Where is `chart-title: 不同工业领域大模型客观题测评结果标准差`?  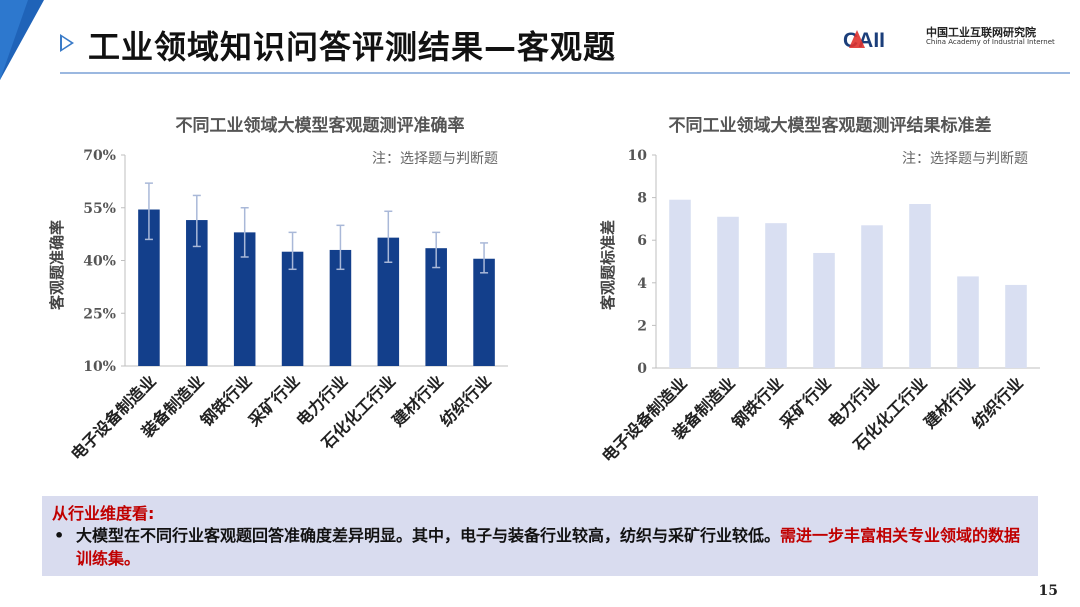
chart-title: 不同工业领域大模型客观题测评结果标准差 is located at coordinates (830, 125).